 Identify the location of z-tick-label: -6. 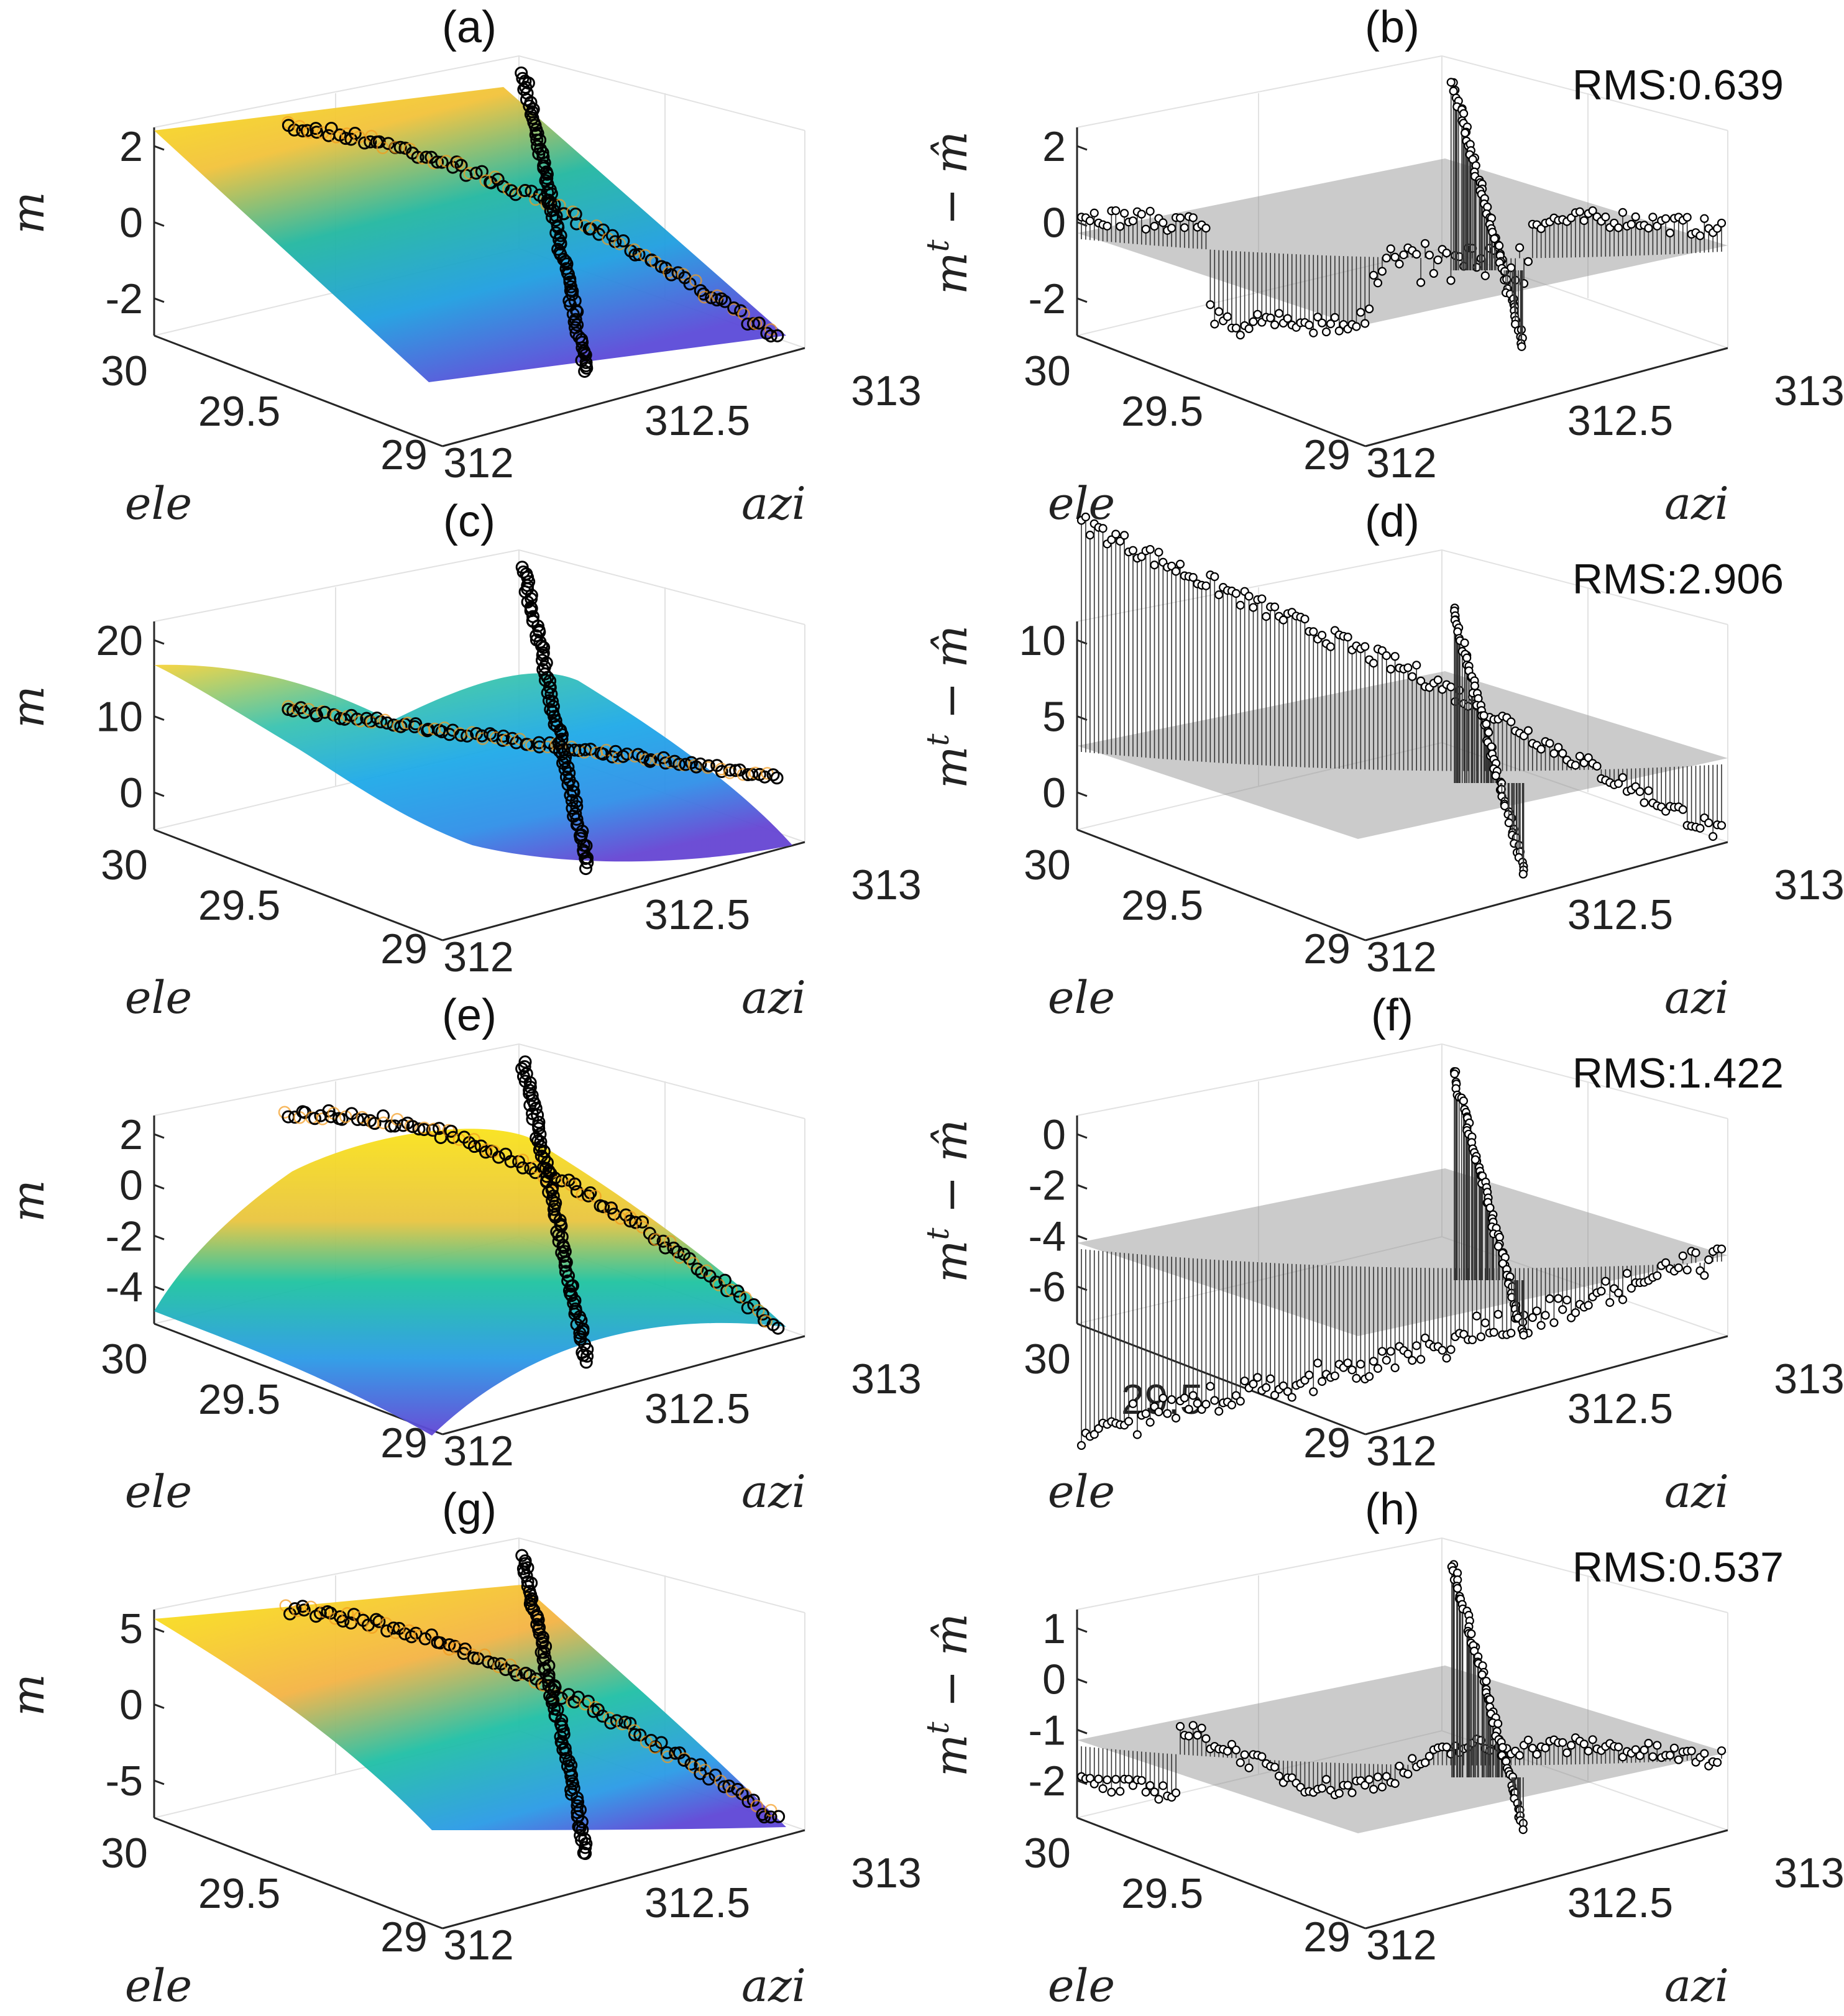
(1047, 1287).